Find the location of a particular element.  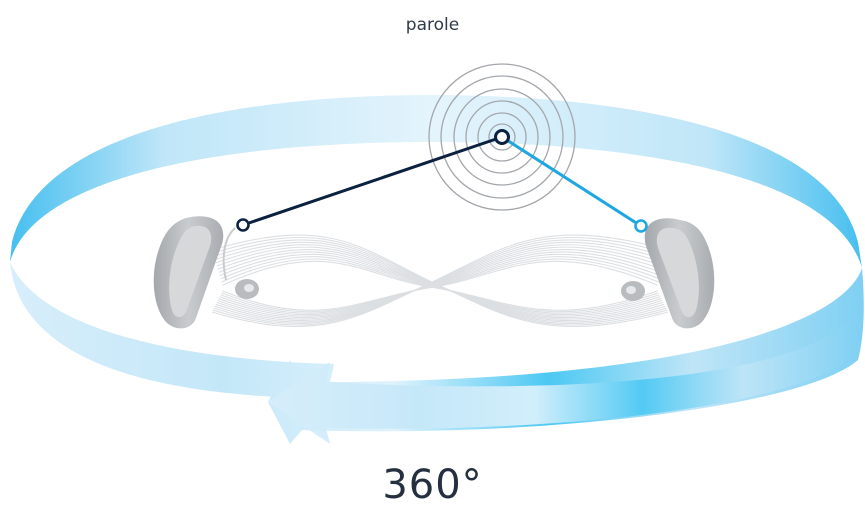

left-connection-line is located at coordinates (372, 181).